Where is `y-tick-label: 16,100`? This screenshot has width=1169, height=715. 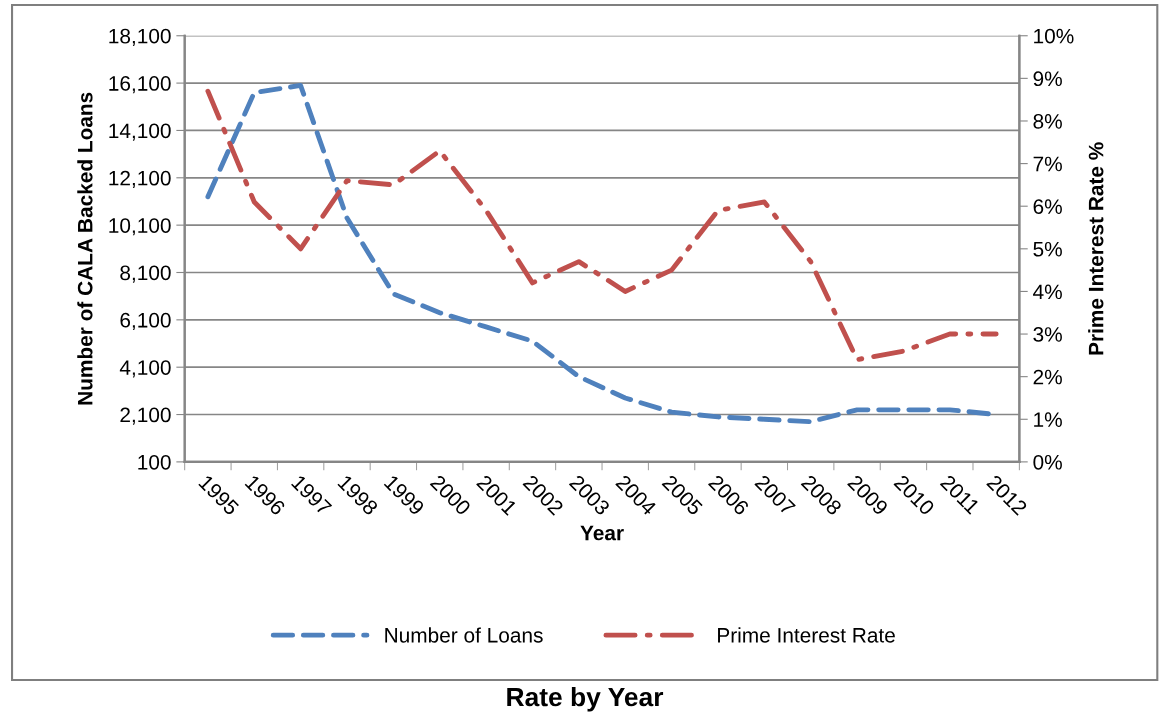 y-tick-label: 16,100 is located at coordinates (140, 85).